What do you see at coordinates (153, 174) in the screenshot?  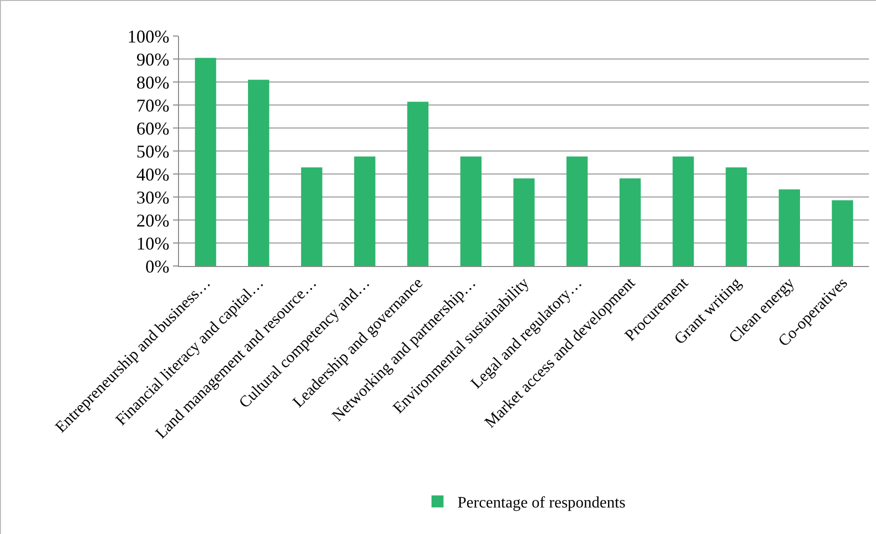 I see `y-tick-label: 40%` at bounding box center [153, 174].